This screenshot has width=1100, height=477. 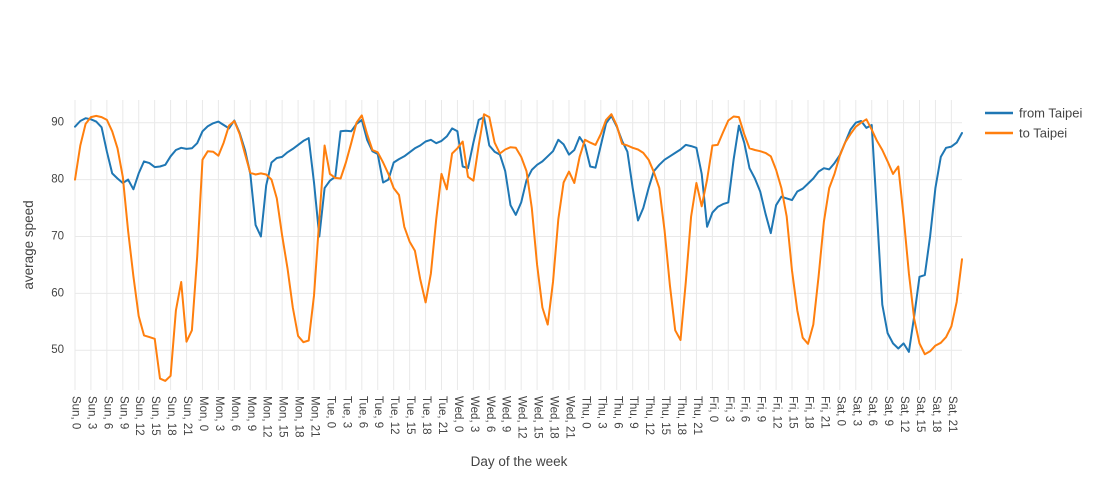 What do you see at coordinates (617, 412) in the screenshot?
I see `x-tick-label: Thu, 6` at bounding box center [617, 412].